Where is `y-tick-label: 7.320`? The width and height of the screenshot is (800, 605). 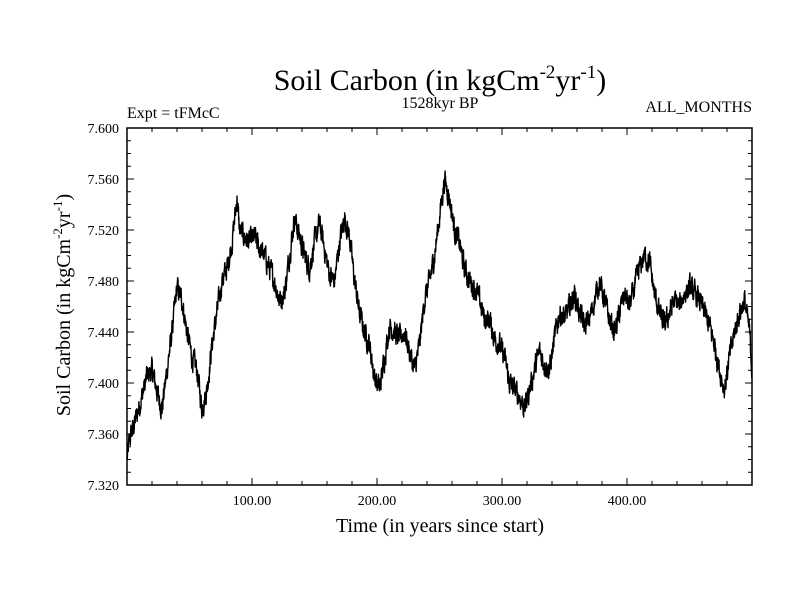 y-tick-label: 7.320 is located at coordinates (104, 486).